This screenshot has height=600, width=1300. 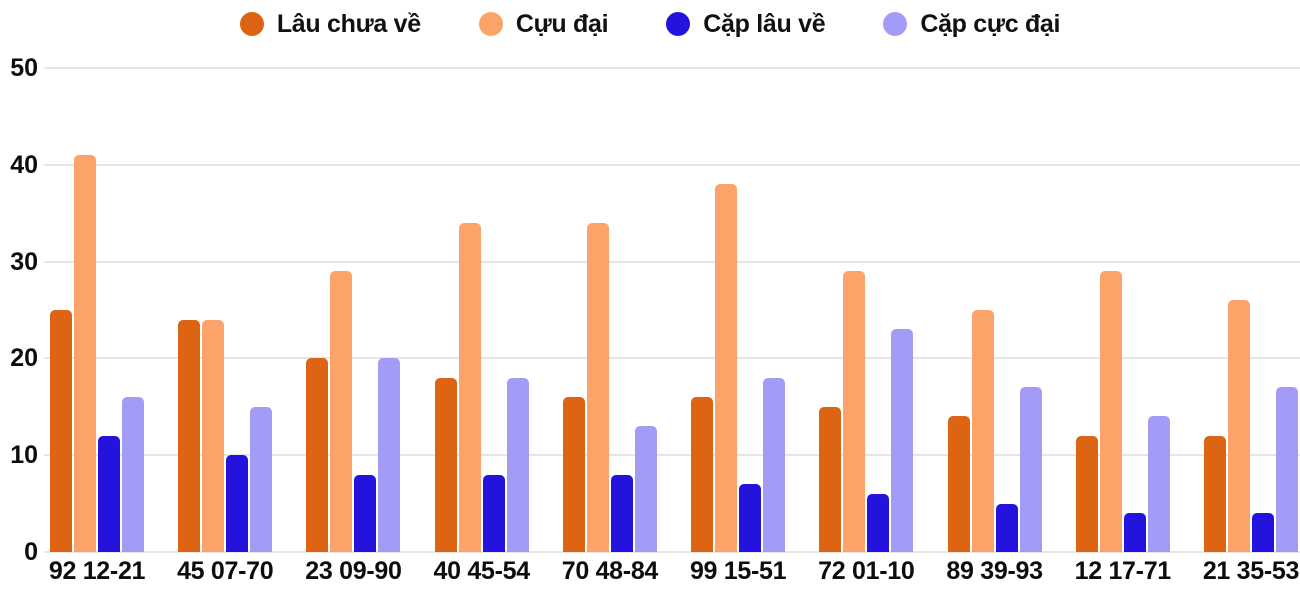 I want to click on bar-group-4: 70 48-84, so click(x=610, y=292).